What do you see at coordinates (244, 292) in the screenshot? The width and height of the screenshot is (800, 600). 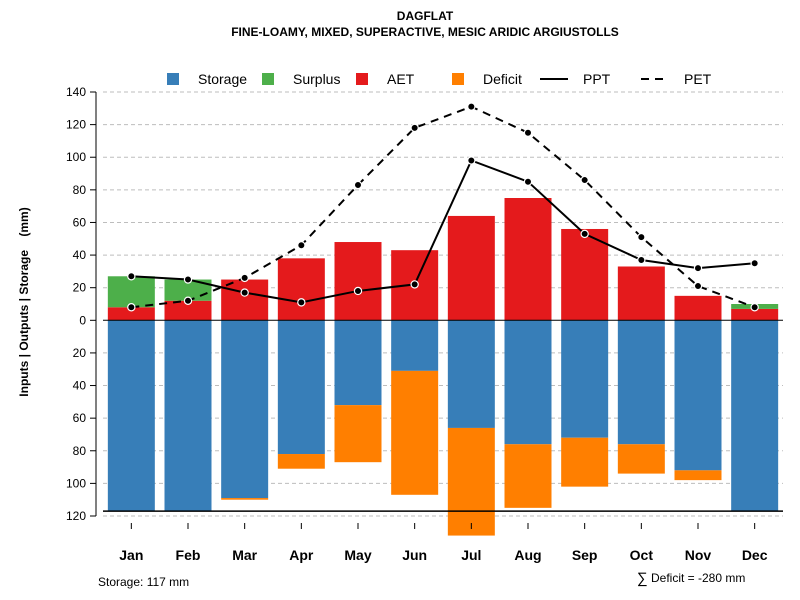 I see `ppt-point-mar` at bounding box center [244, 292].